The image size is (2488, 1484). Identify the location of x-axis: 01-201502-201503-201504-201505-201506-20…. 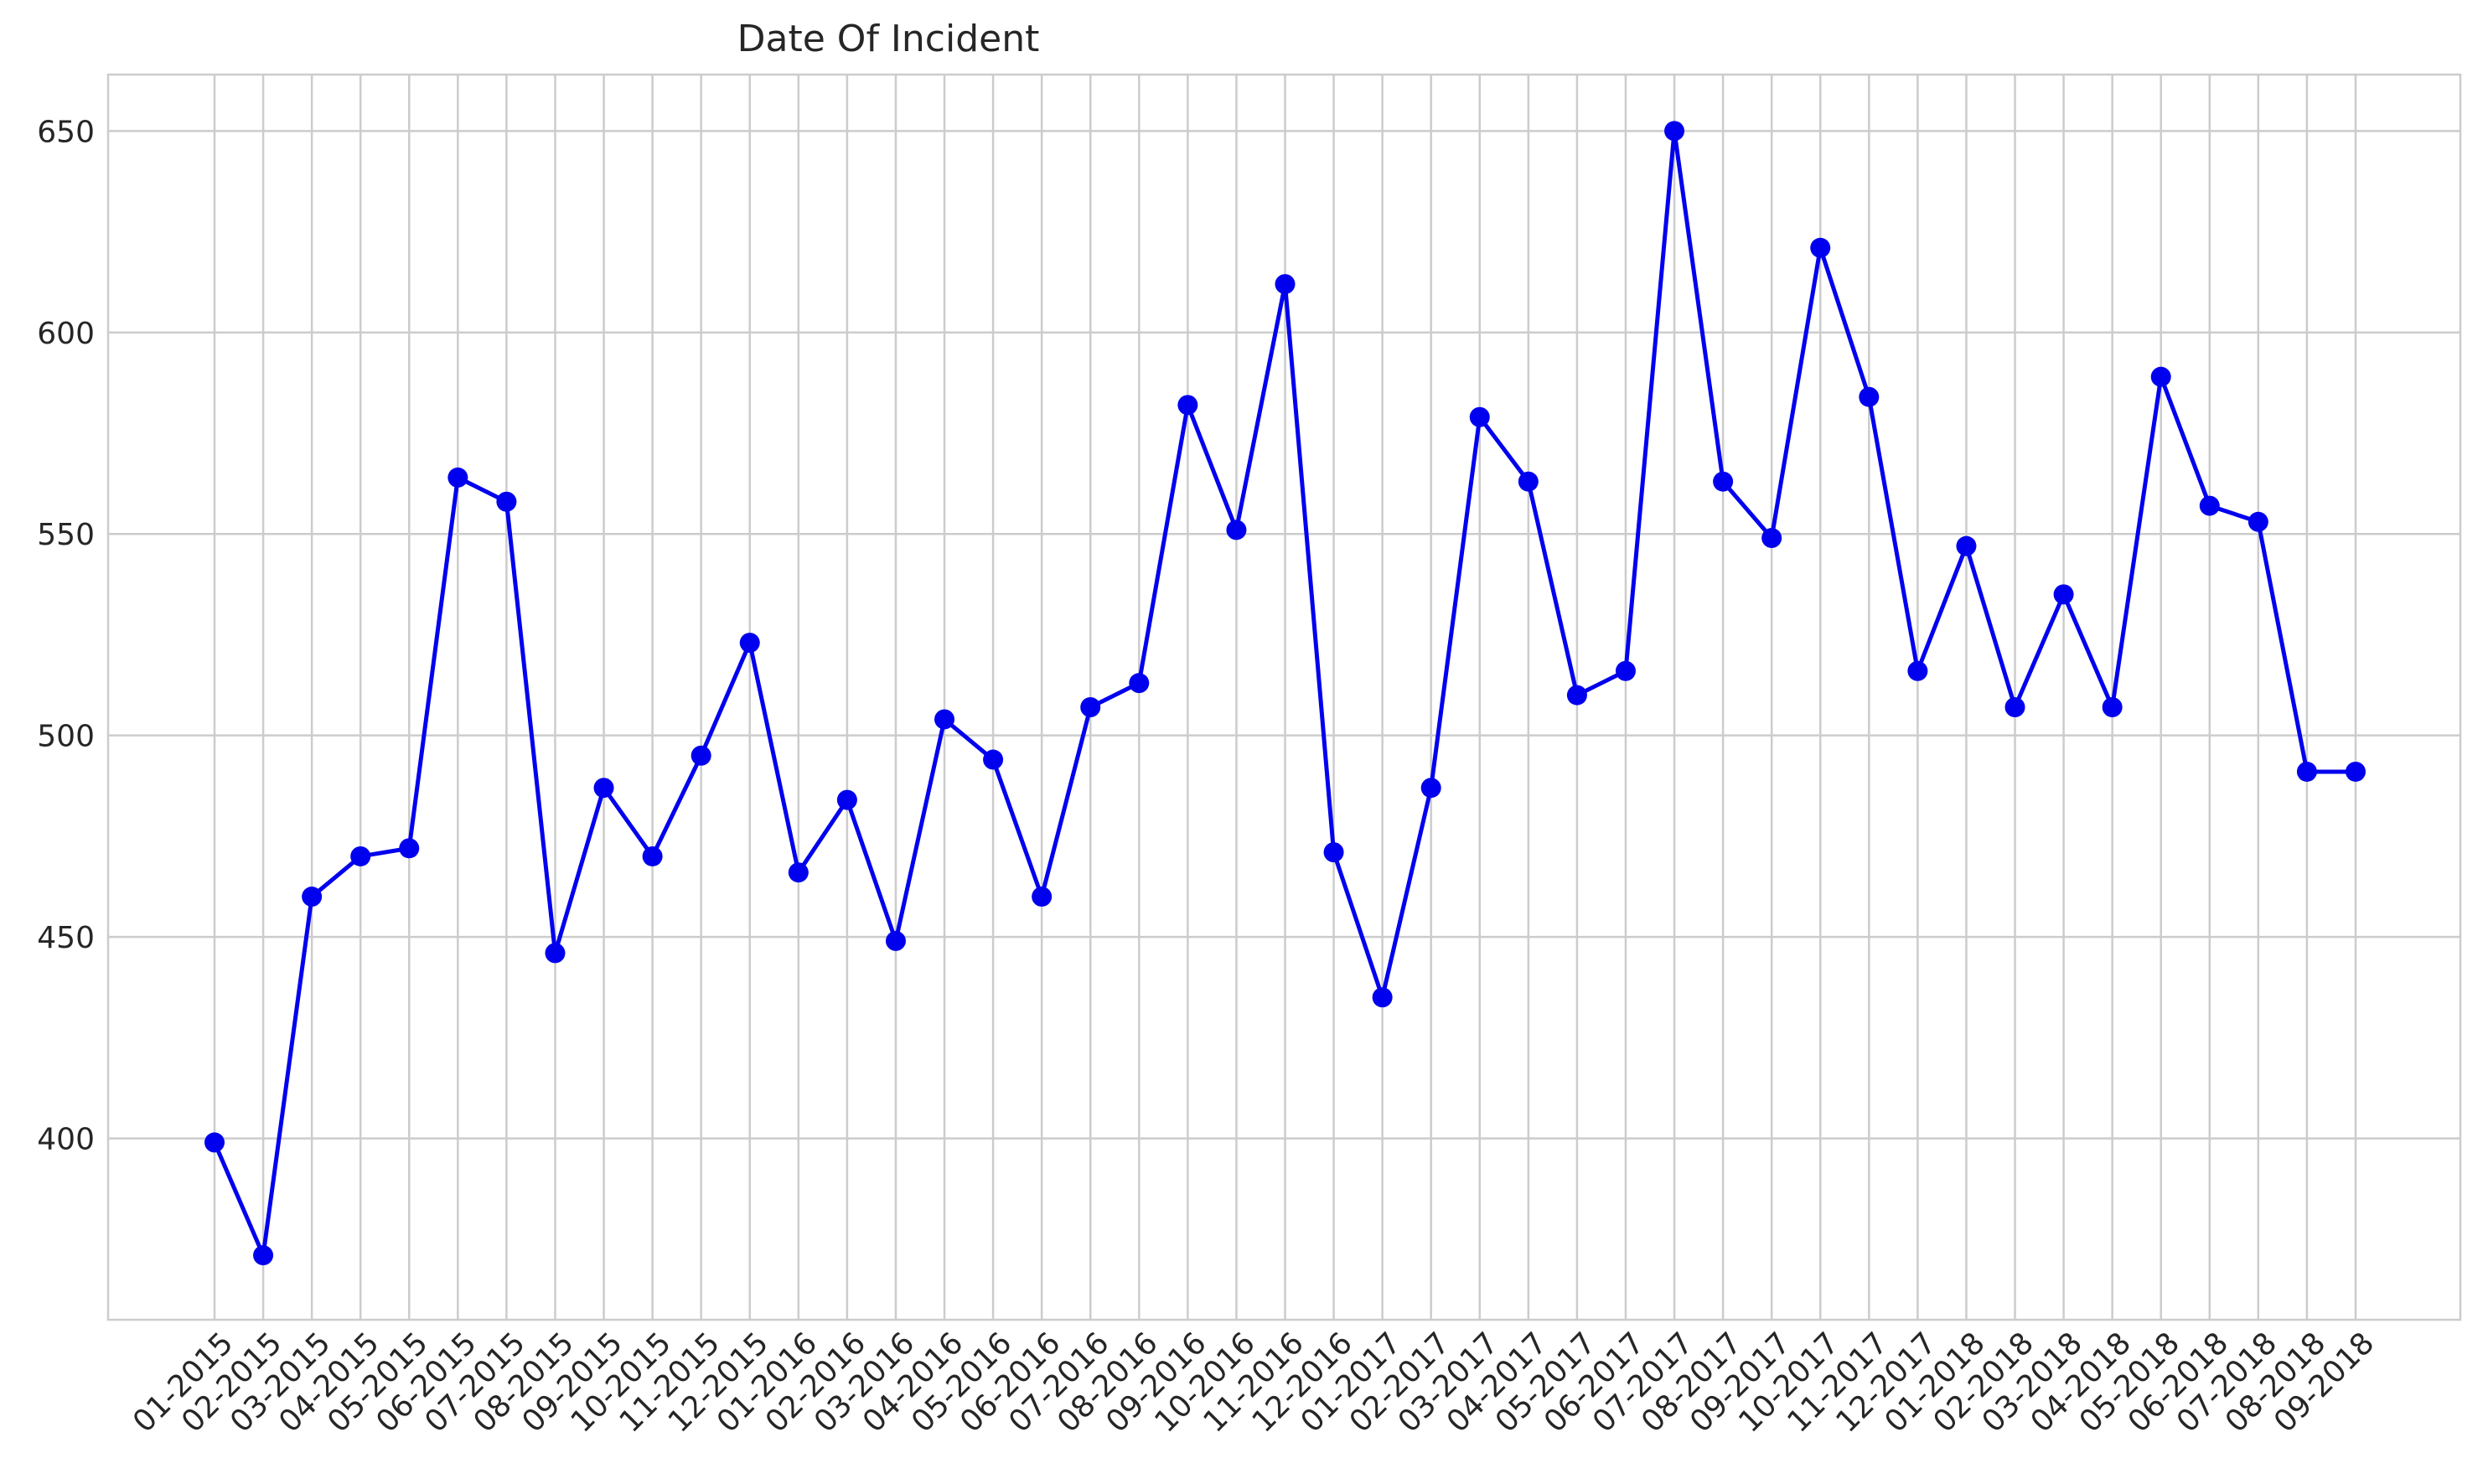
(1254, 1382).